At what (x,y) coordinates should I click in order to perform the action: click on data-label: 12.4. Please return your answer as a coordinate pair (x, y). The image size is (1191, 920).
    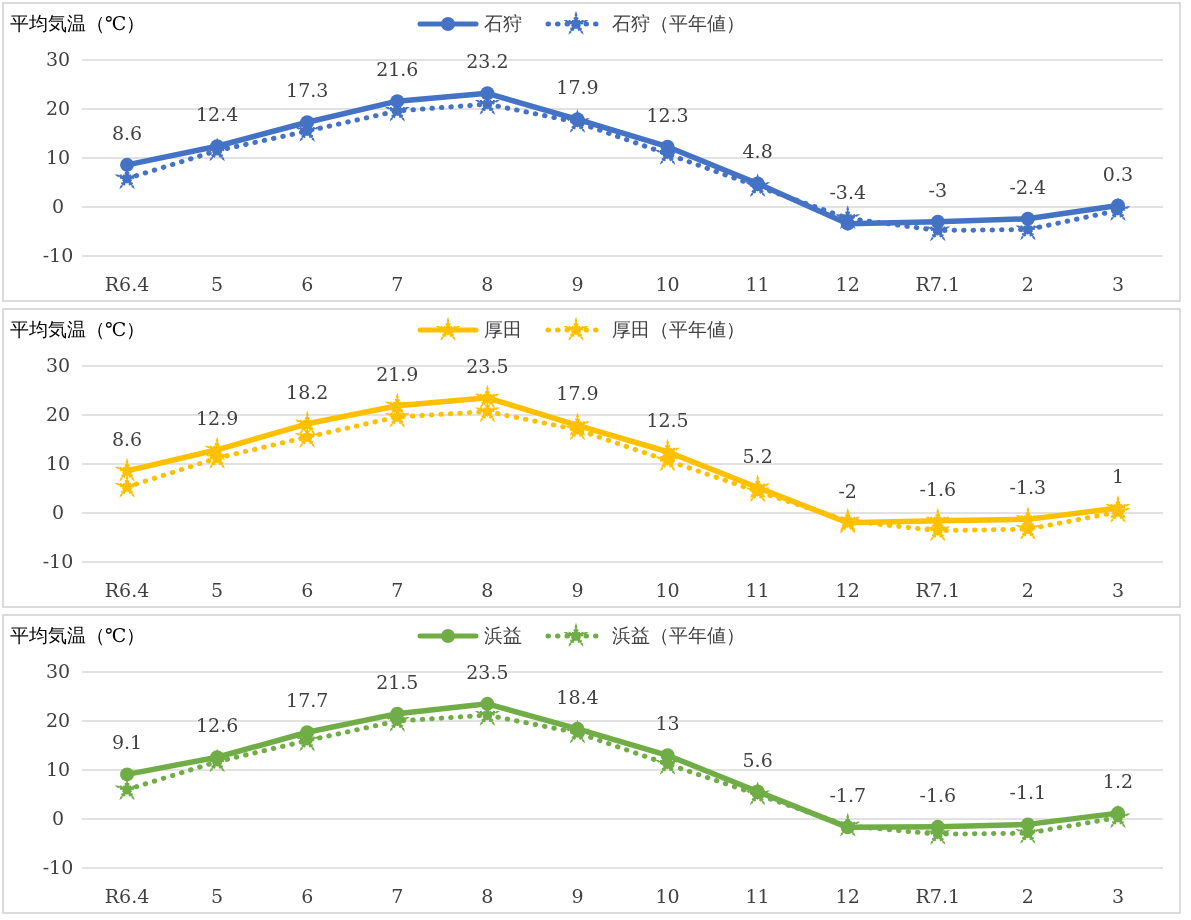
    Looking at the image, I should click on (217, 114).